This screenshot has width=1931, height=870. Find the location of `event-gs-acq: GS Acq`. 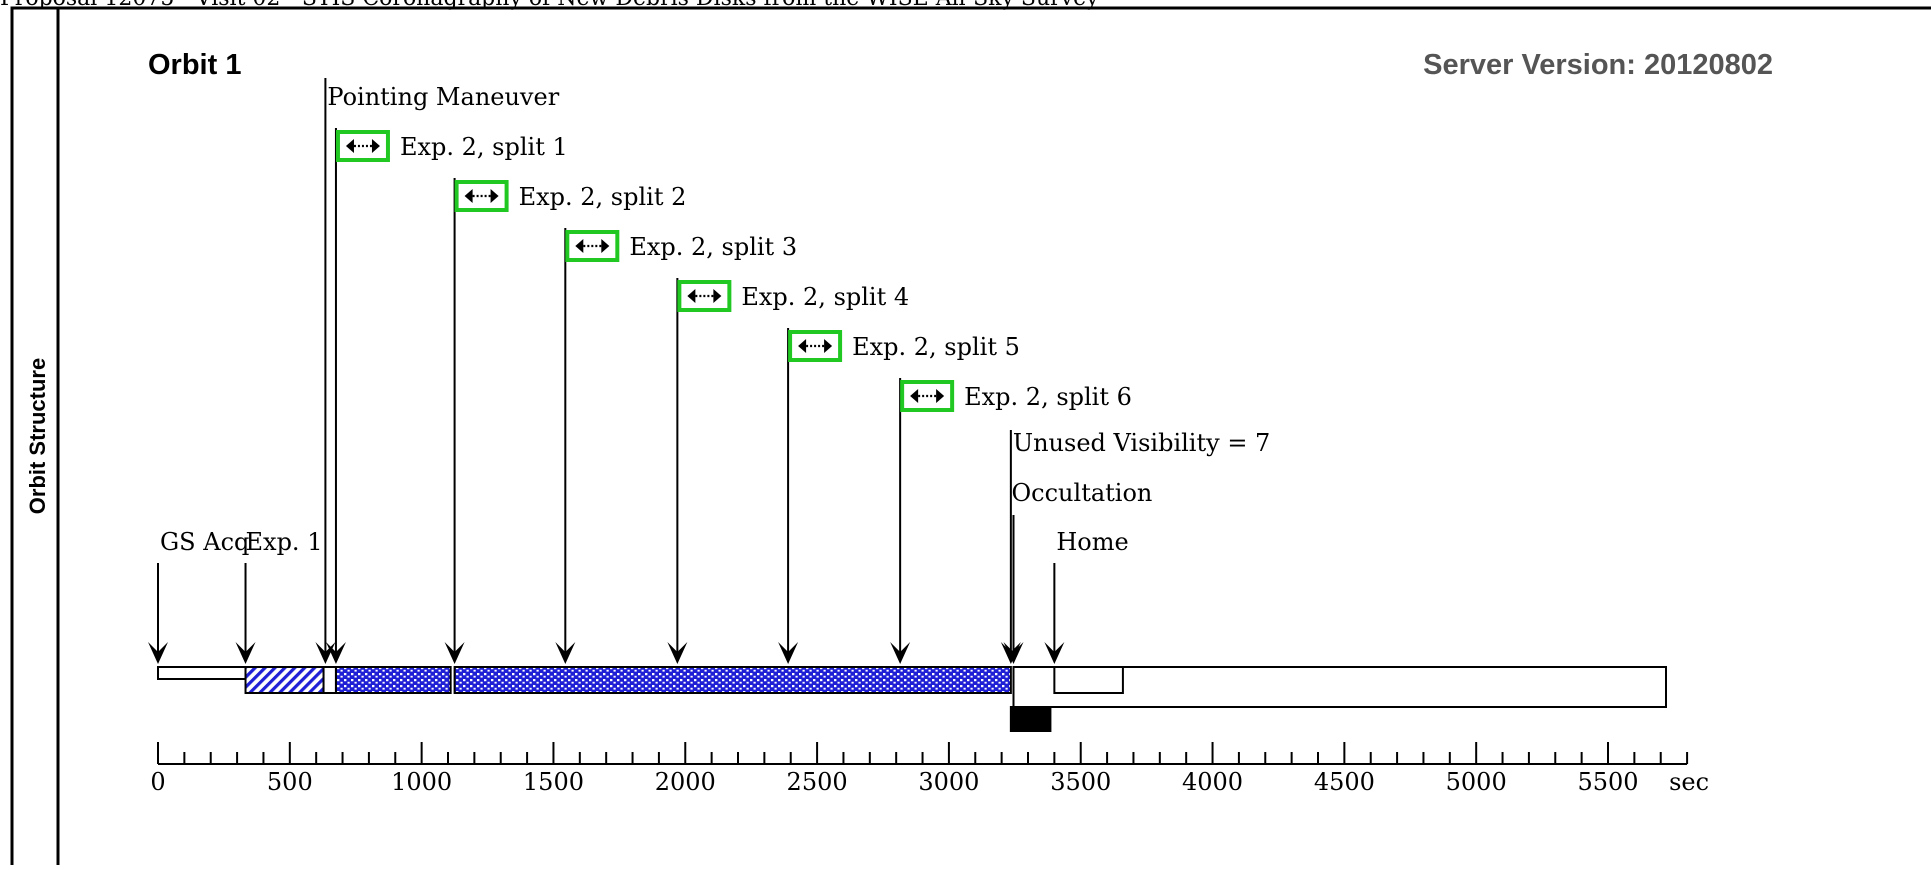

event-gs-acq: GS Acq is located at coordinates (198, 596).